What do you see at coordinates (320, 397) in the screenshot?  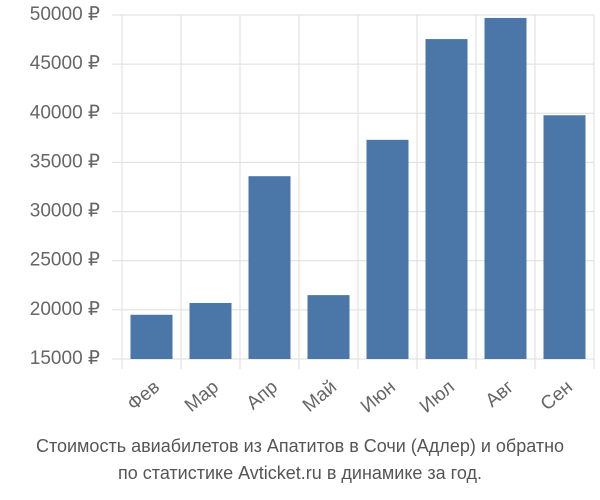 I see `x-tick-label: Май` at bounding box center [320, 397].